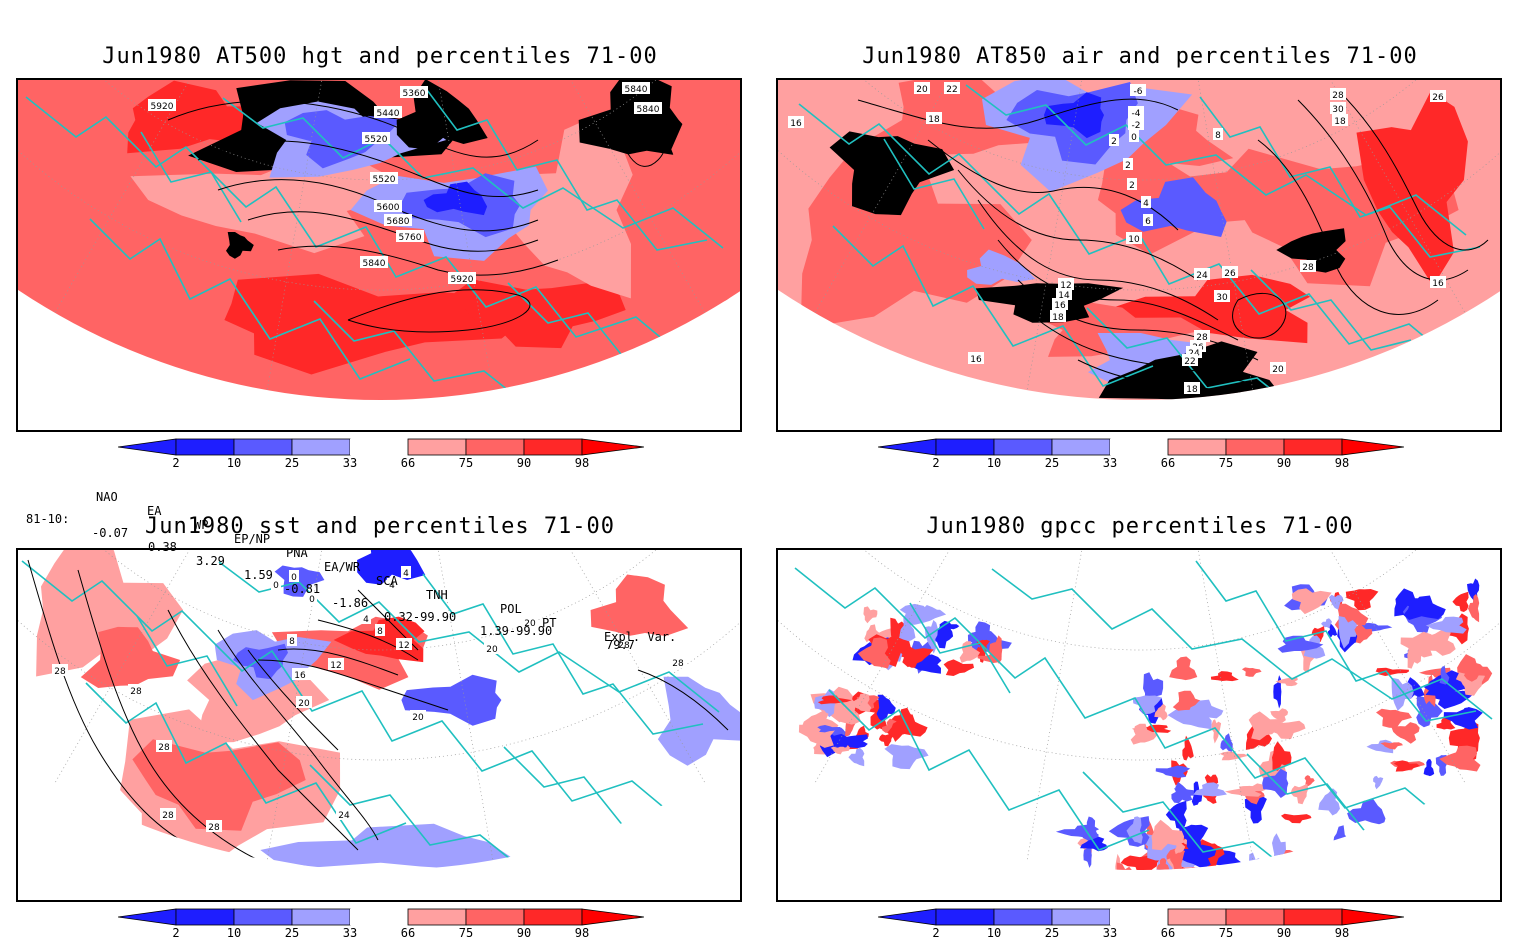 The width and height of the screenshot is (1520, 940). What do you see at coordinates (1132, 186) in the screenshot?
I see `contour-label: 2` at bounding box center [1132, 186].